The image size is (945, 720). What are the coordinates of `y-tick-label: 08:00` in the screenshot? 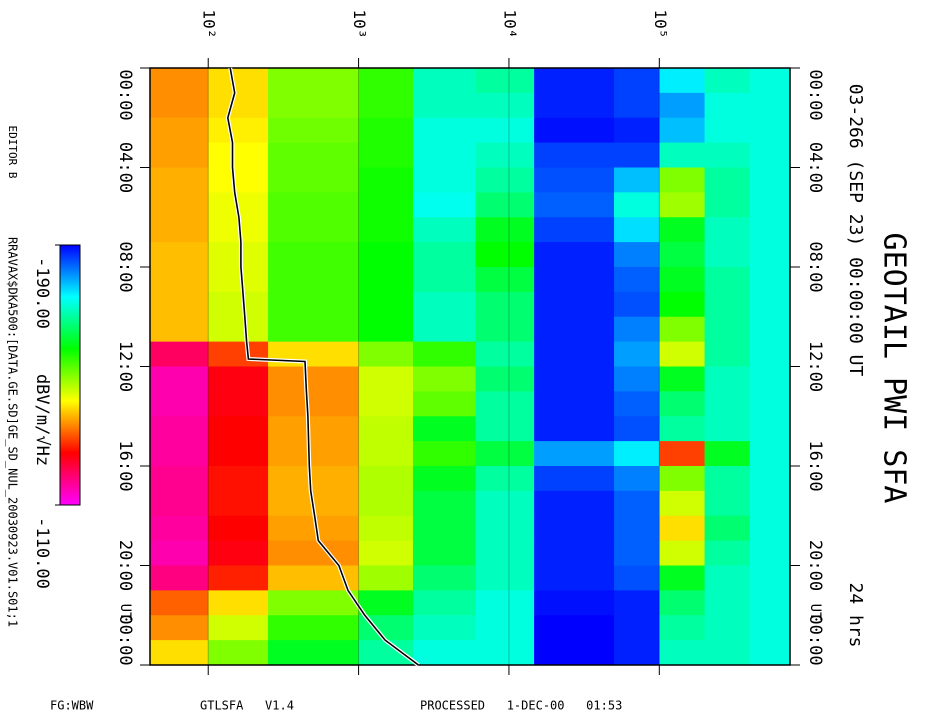 It's located at (125, 266).